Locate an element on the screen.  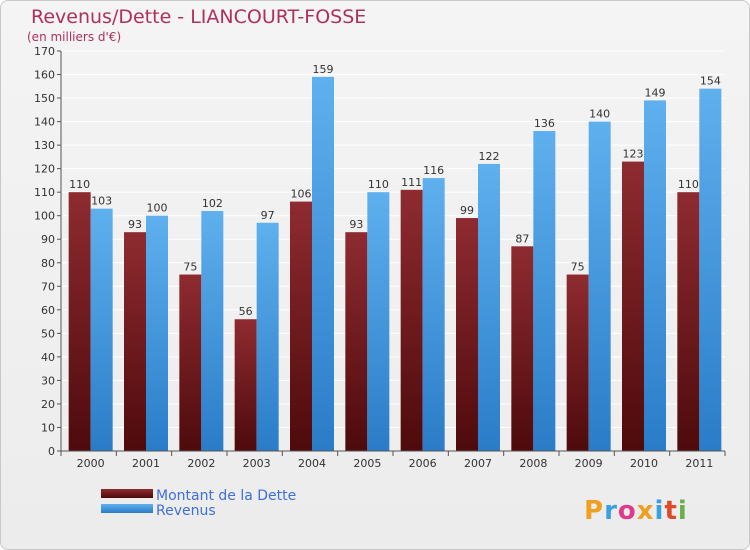
logo-letter: x is located at coordinates (646, 511).